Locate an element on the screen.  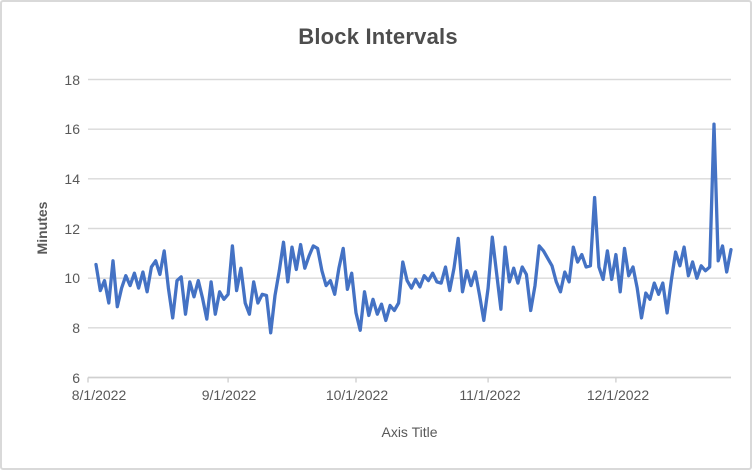
y-tick-label-12: 12 is located at coordinates (72, 228).